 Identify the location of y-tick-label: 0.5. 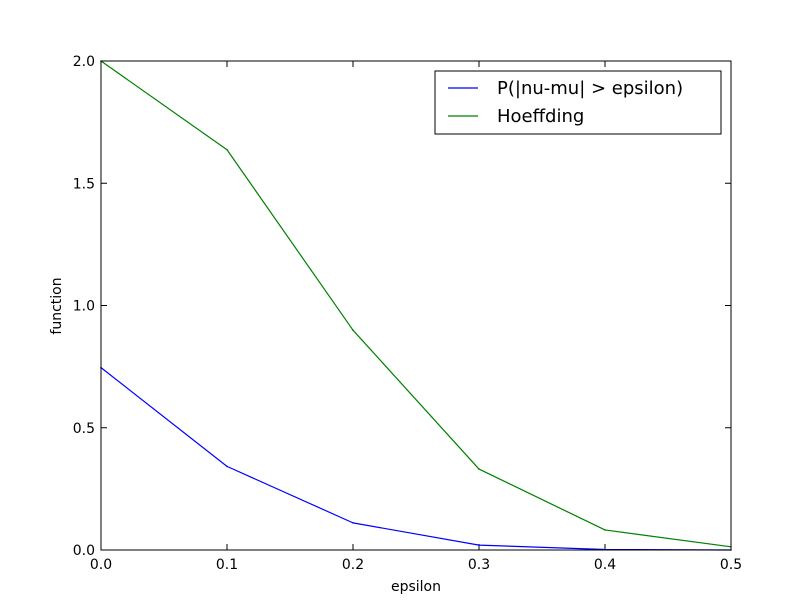
(84, 429).